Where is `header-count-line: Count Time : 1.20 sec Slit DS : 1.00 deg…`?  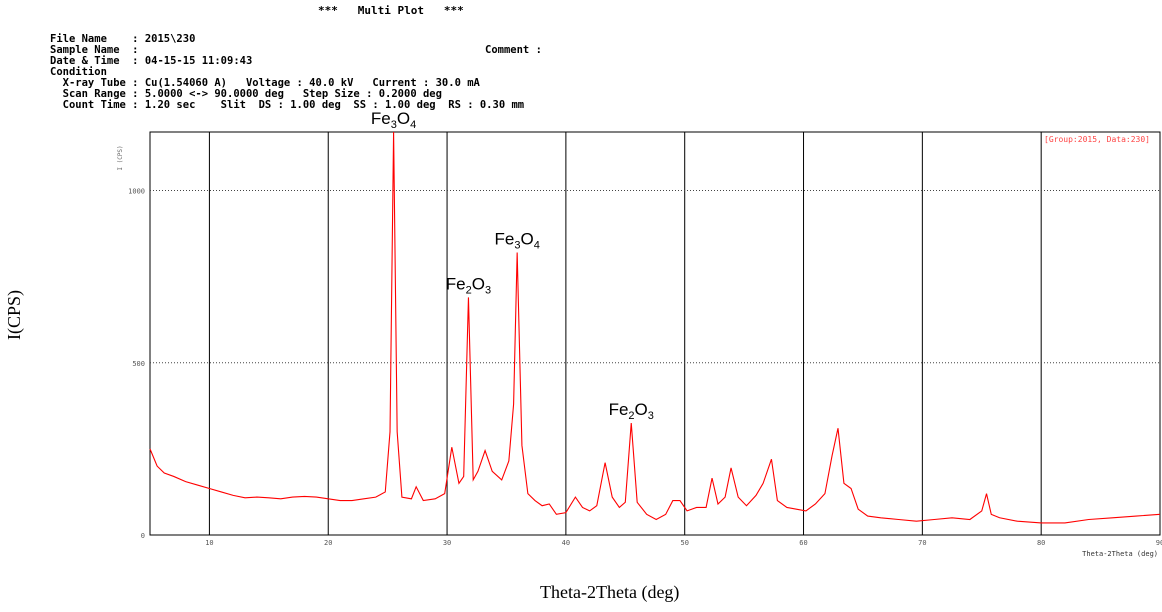
header-count-line: Count Time : 1.20 sec Slit DS : 1.00 deg… is located at coordinates (287, 105).